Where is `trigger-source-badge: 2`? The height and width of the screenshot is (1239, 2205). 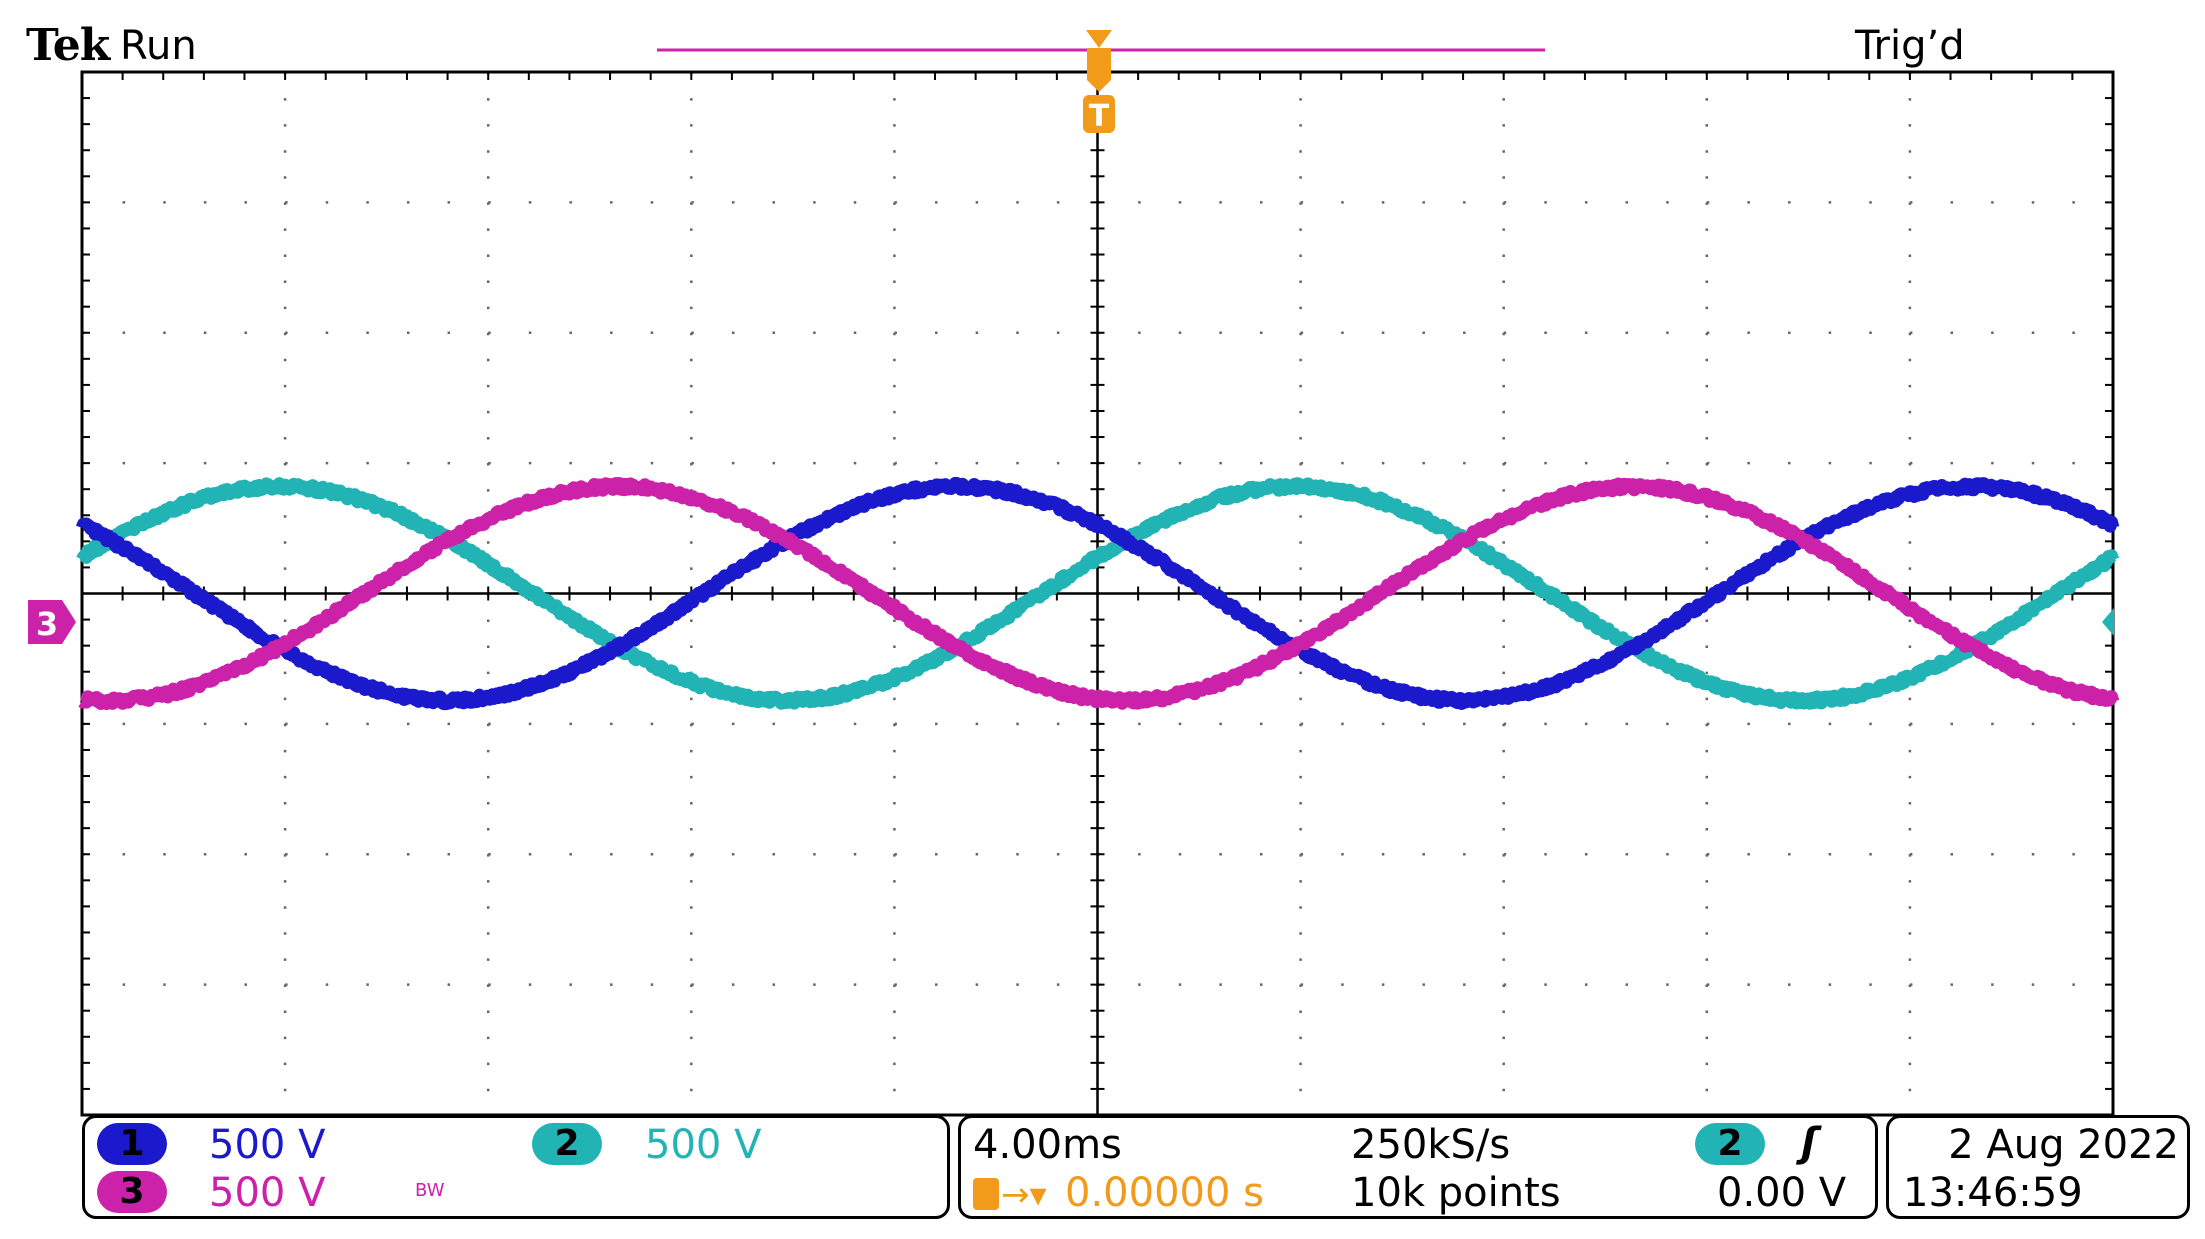 trigger-source-badge: 2 is located at coordinates (1730, 1144).